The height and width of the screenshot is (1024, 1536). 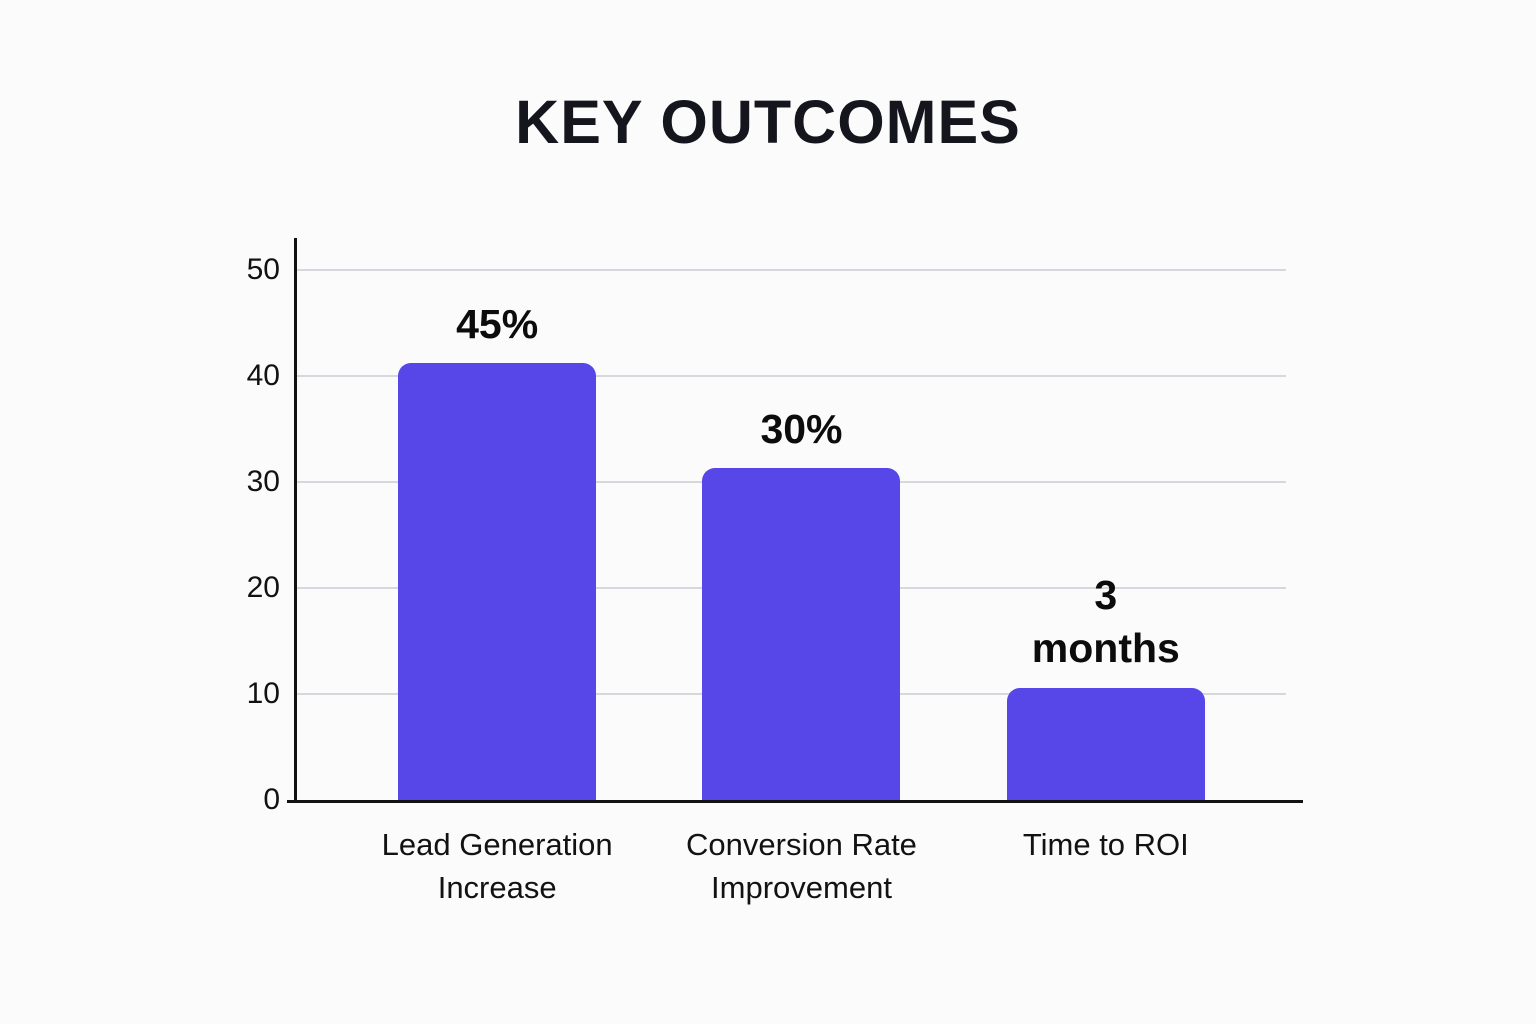 I want to click on bar-value-label-1: 30%, so click(x=801, y=428).